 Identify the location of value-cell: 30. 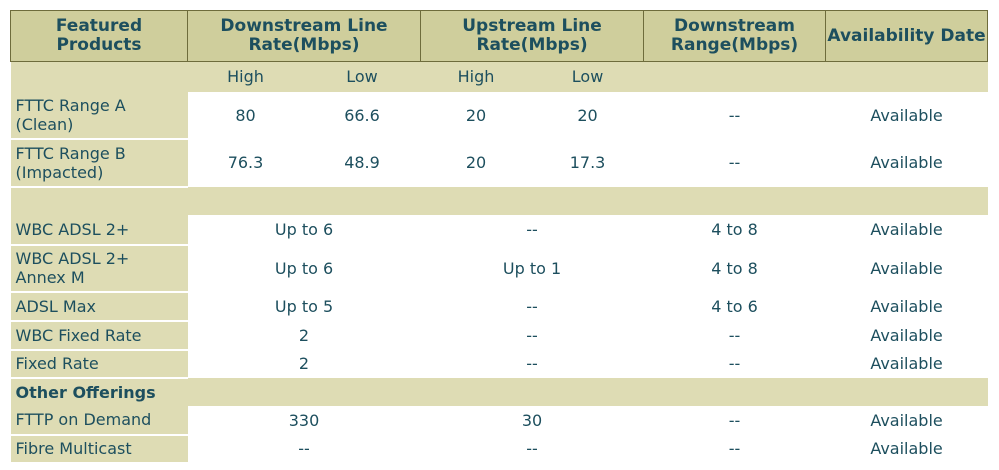
(532, 420).